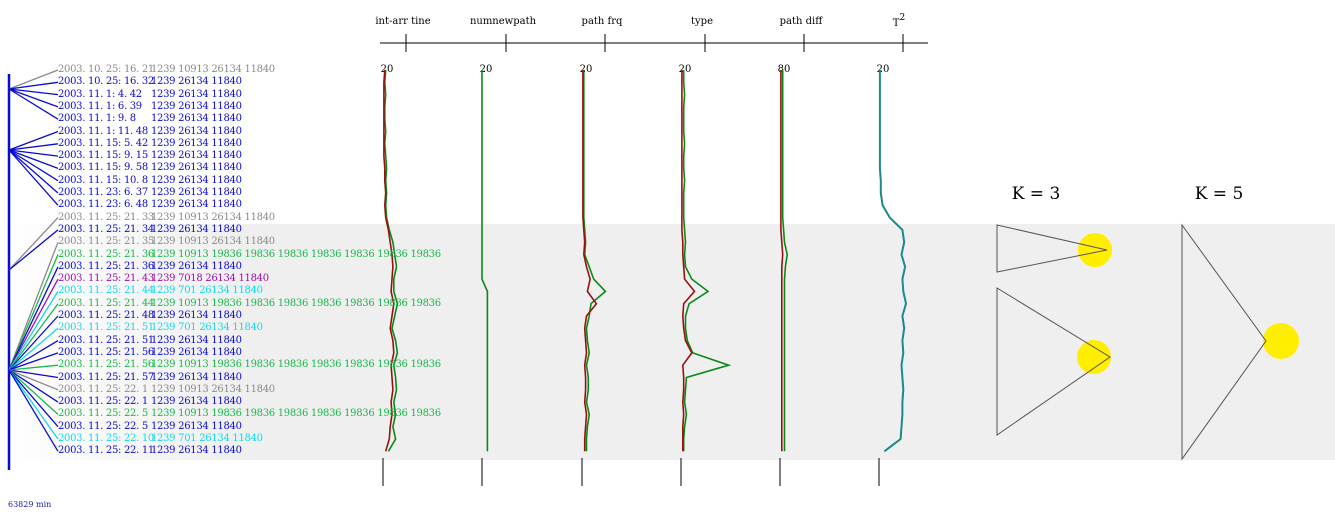 This screenshot has height=514, width=1335. I want to click on event-time: 2003. 11. 15: 9. 58, so click(103, 168).